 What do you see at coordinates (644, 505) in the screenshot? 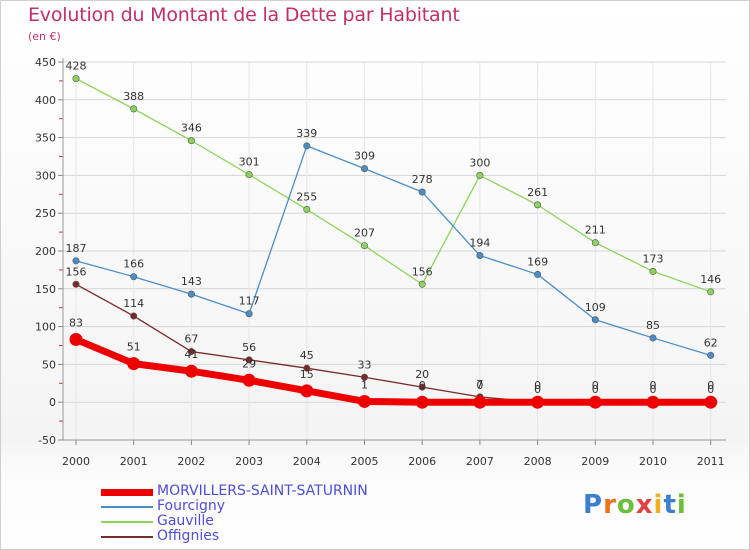
I see `logo-letter: x` at bounding box center [644, 505].